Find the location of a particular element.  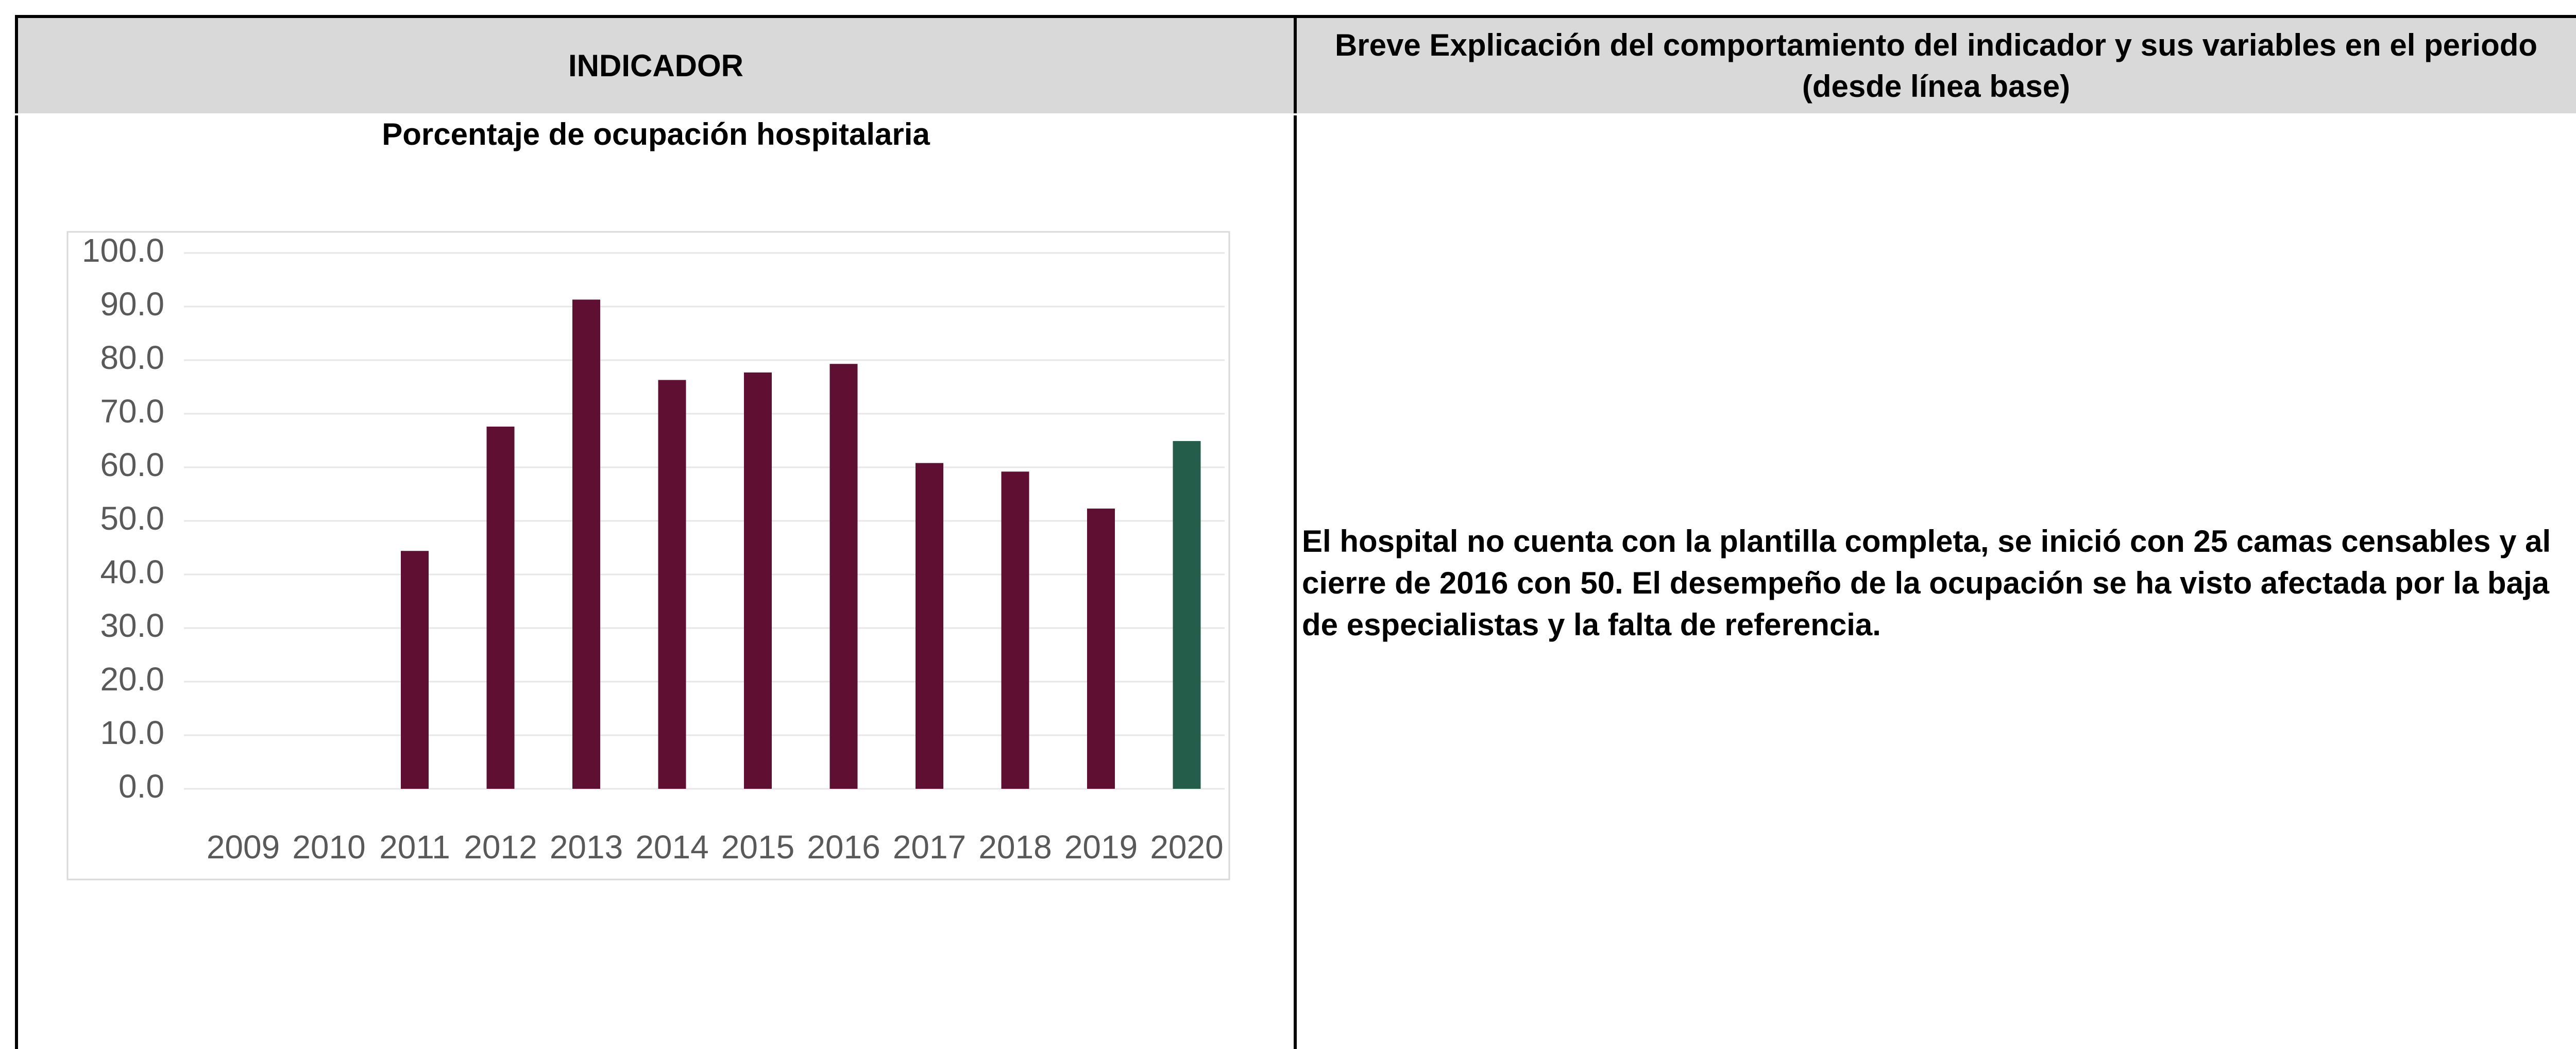

x-tick-label: 2019 is located at coordinates (1101, 847).